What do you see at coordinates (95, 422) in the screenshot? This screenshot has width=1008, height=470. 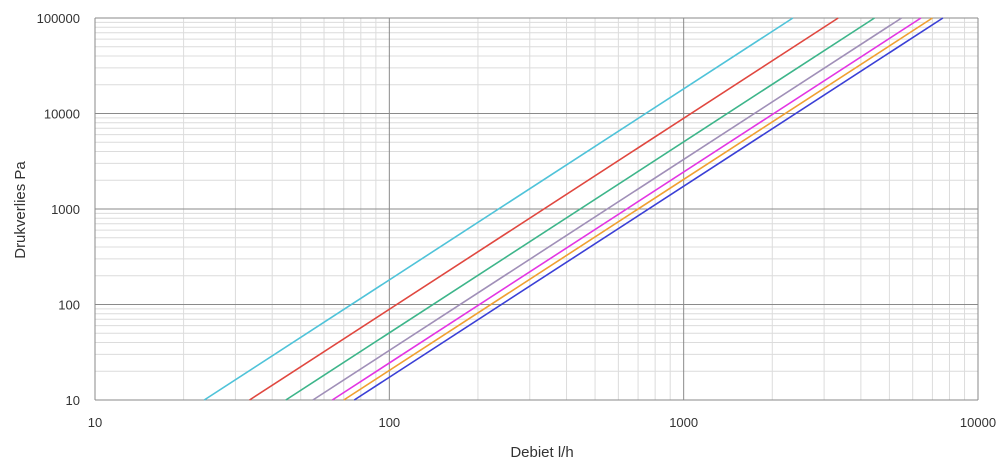 I see `x-tick-label: 10` at bounding box center [95, 422].